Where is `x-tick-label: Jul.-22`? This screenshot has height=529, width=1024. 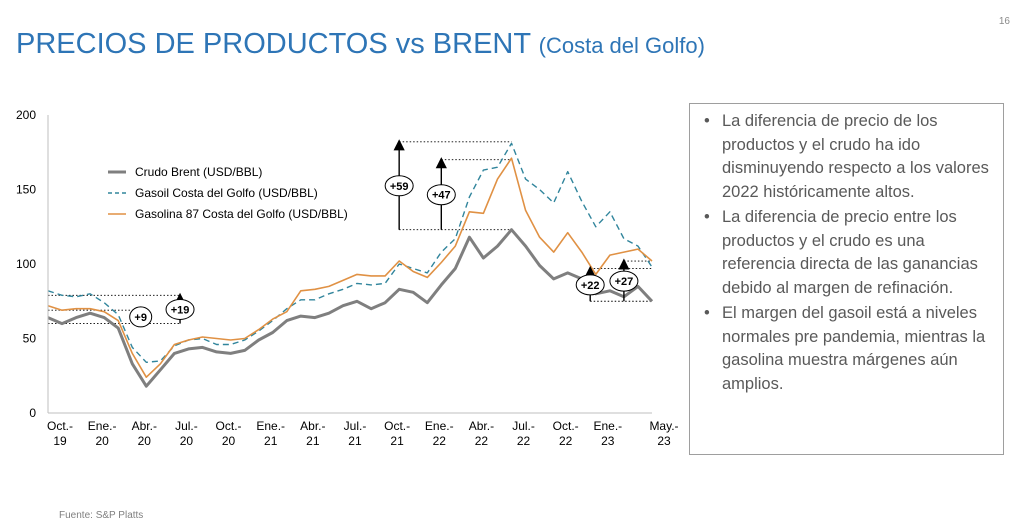 x-tick-label: Jul.-22 is located at coordinates (523, 433).